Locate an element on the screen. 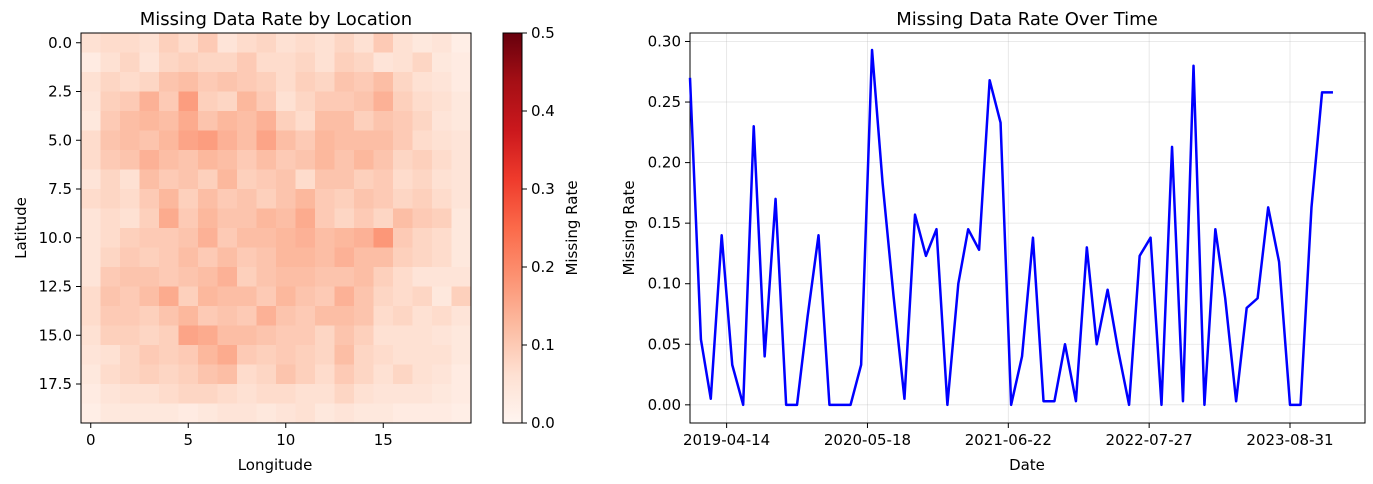 Image resolution: width=1373 pixels, height=484 pixels. line-y-axis-label: Missing Rate is located at coordinates (629, 227).